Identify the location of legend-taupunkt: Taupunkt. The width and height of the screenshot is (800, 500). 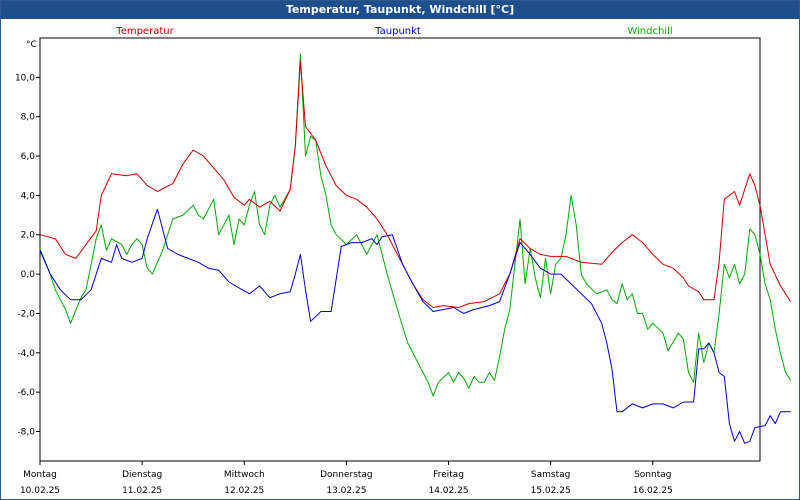
(397, 31).